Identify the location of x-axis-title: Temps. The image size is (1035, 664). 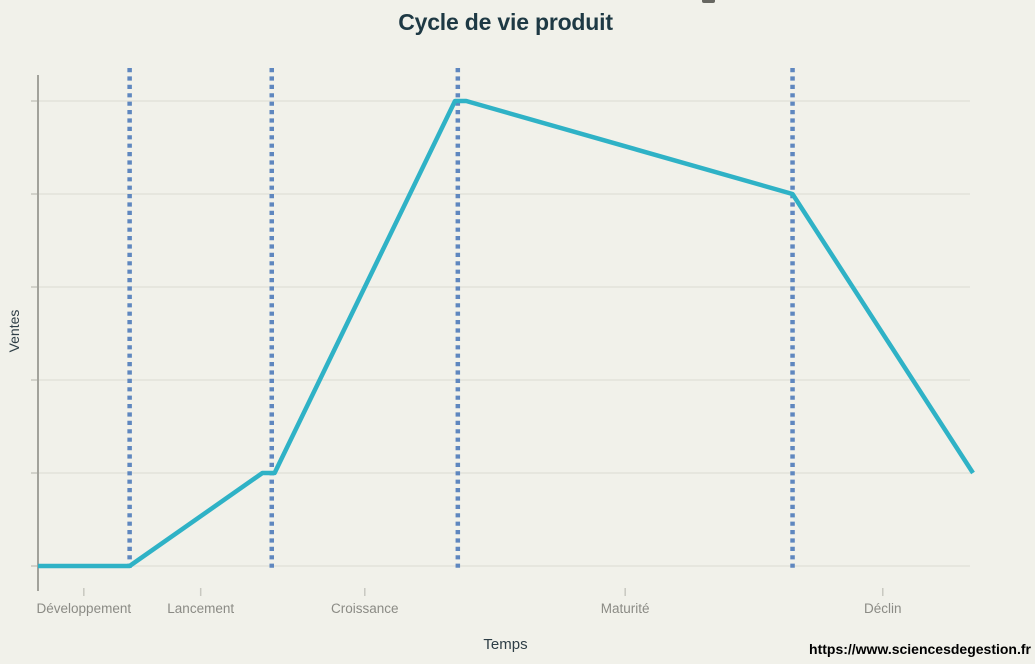
(505, 644).